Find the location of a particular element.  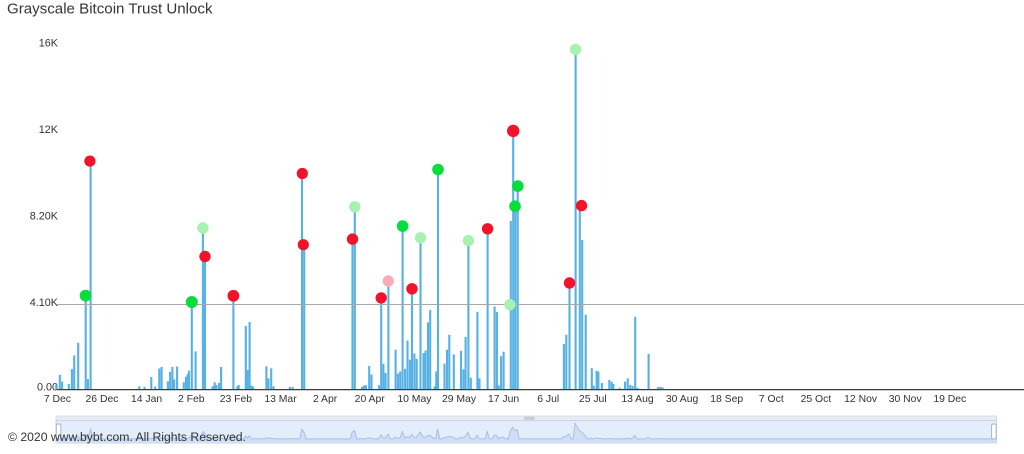

svg-text: 4.10K is located at coordinates (44, 303).